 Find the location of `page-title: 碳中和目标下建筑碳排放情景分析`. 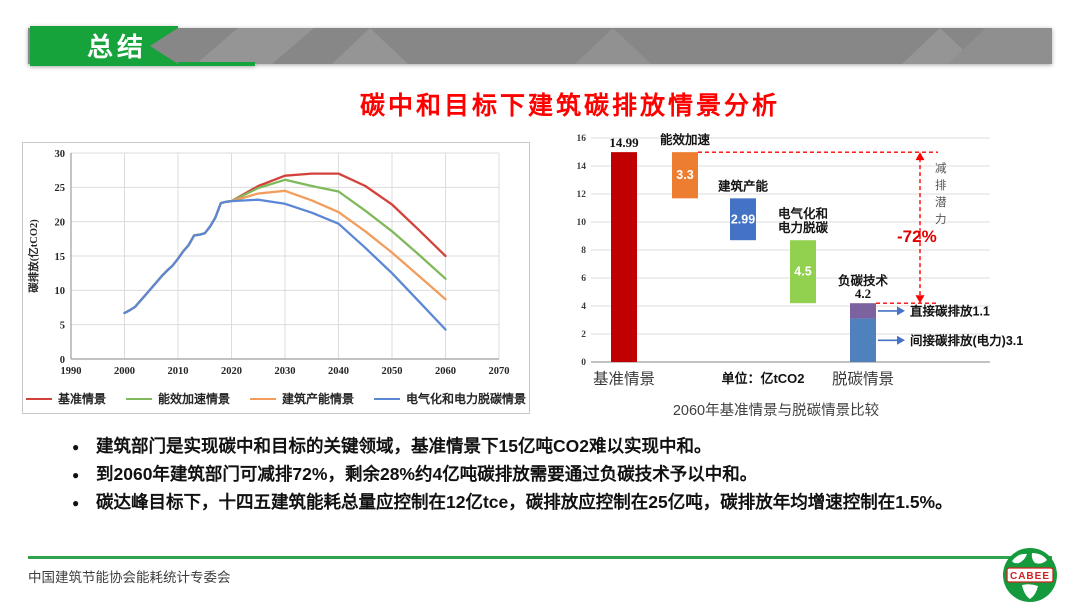

page-title: 碳中和目标下建筑碳排放情景分析 is located at coordinates (569, 106).